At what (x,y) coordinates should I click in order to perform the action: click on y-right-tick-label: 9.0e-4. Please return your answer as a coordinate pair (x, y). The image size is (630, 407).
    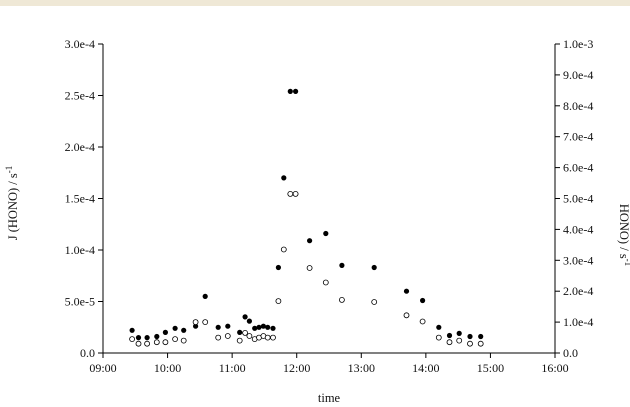
    Looking at the image, I should click on (578, 75).